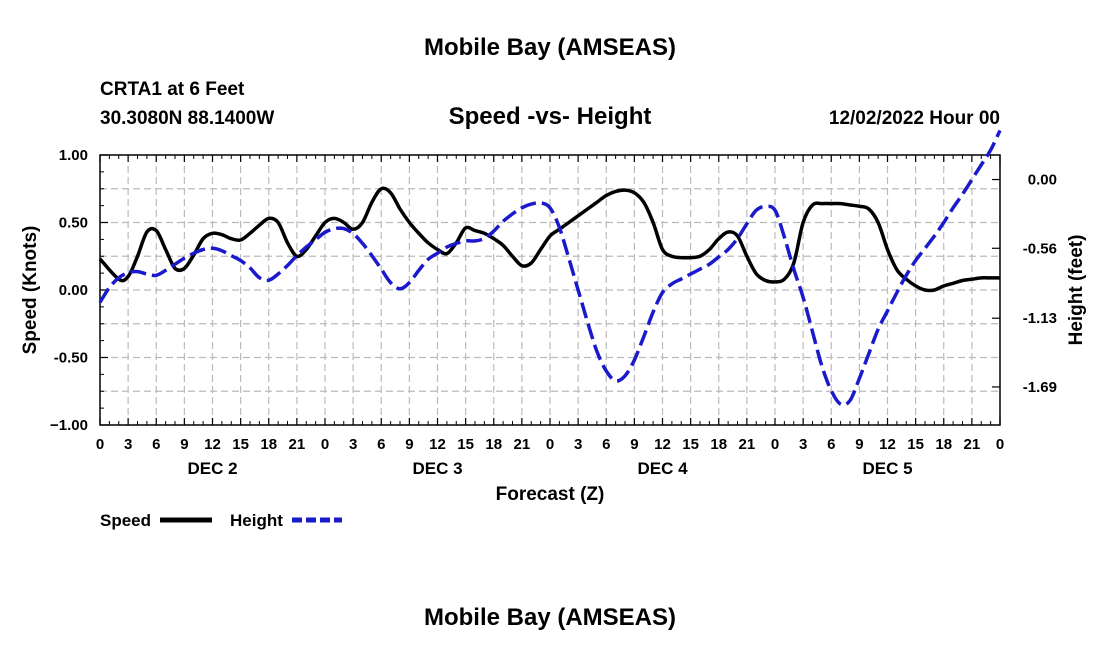 Image resolution: width=1100 pixels, height=650 pixels. What do you see at coordinates (221, 520) in the screenshot?
I see `legend: Speed Height` at bounding box center [221, 520].